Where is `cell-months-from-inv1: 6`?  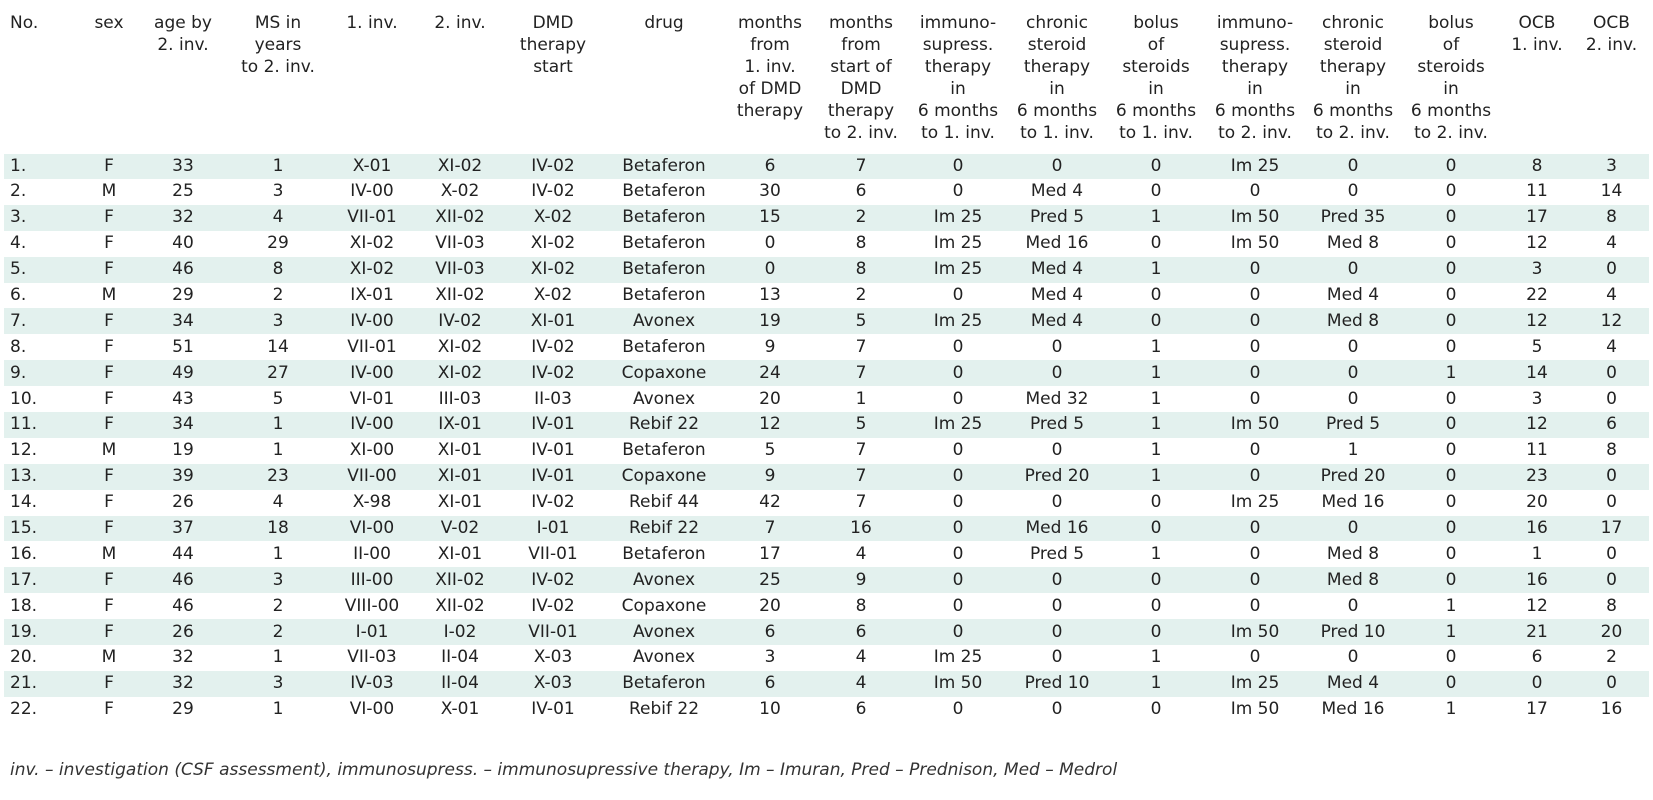
cell-months-from-inv1: 6 is located at coordinates (770, 632).